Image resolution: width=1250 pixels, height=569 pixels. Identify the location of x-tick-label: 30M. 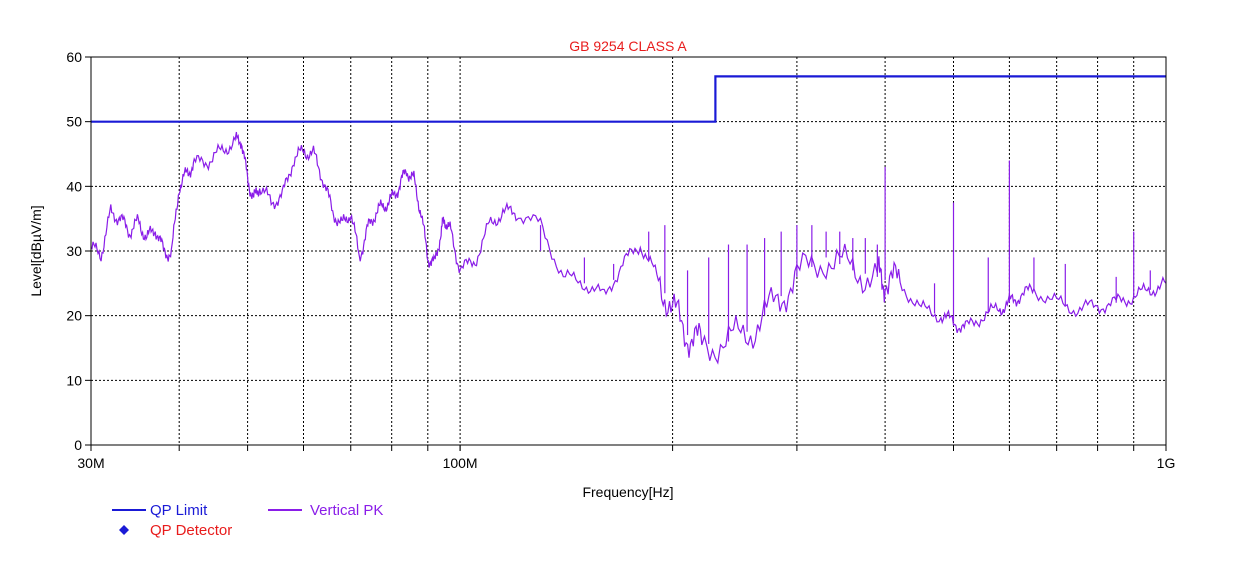
(90, 463).